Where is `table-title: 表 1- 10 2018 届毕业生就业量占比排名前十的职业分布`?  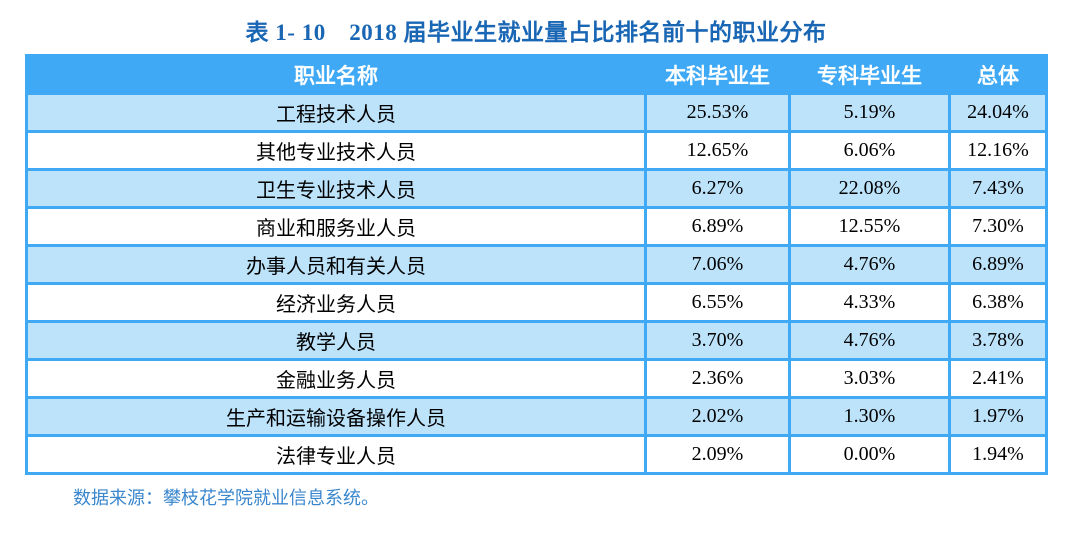
table-title: 表 1- 10 2018 届毕业生就业量占比排名前十的职业分布 is located at coordinates (536, 32).